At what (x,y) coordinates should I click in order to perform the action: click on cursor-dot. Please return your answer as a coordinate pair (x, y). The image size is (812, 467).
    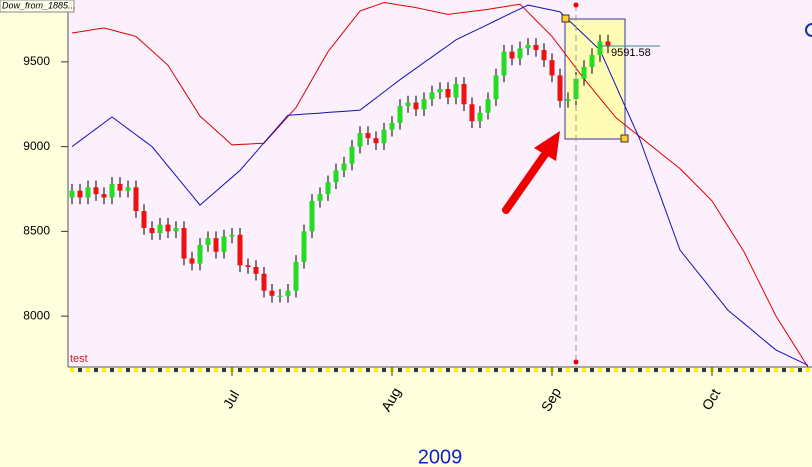
    Looking at the image, I should click on (576, 5).